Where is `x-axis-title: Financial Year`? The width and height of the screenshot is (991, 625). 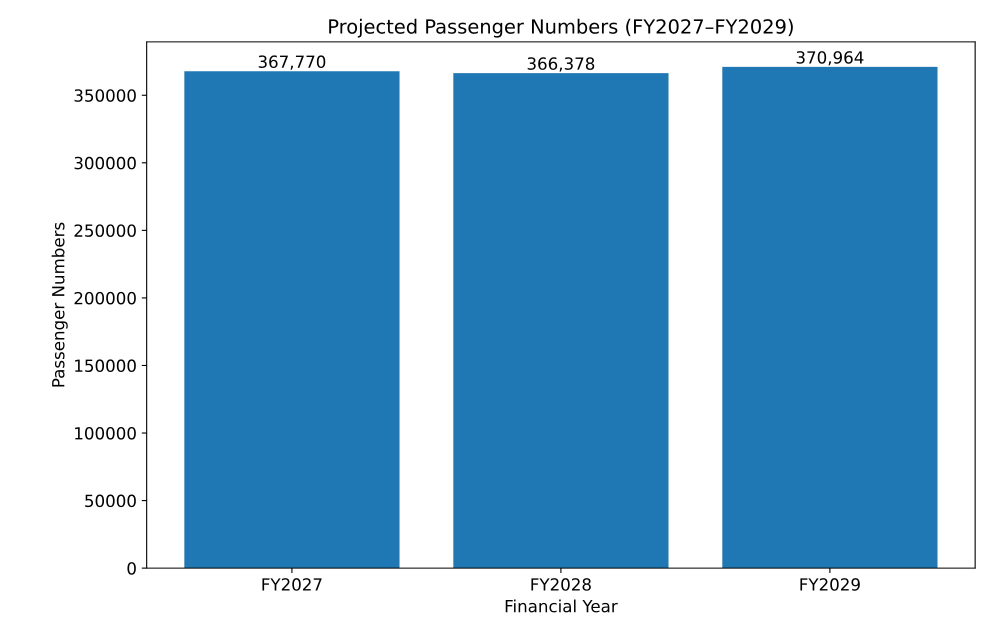 x-axis-title: Financial Year is located at coordinates (562, 606).